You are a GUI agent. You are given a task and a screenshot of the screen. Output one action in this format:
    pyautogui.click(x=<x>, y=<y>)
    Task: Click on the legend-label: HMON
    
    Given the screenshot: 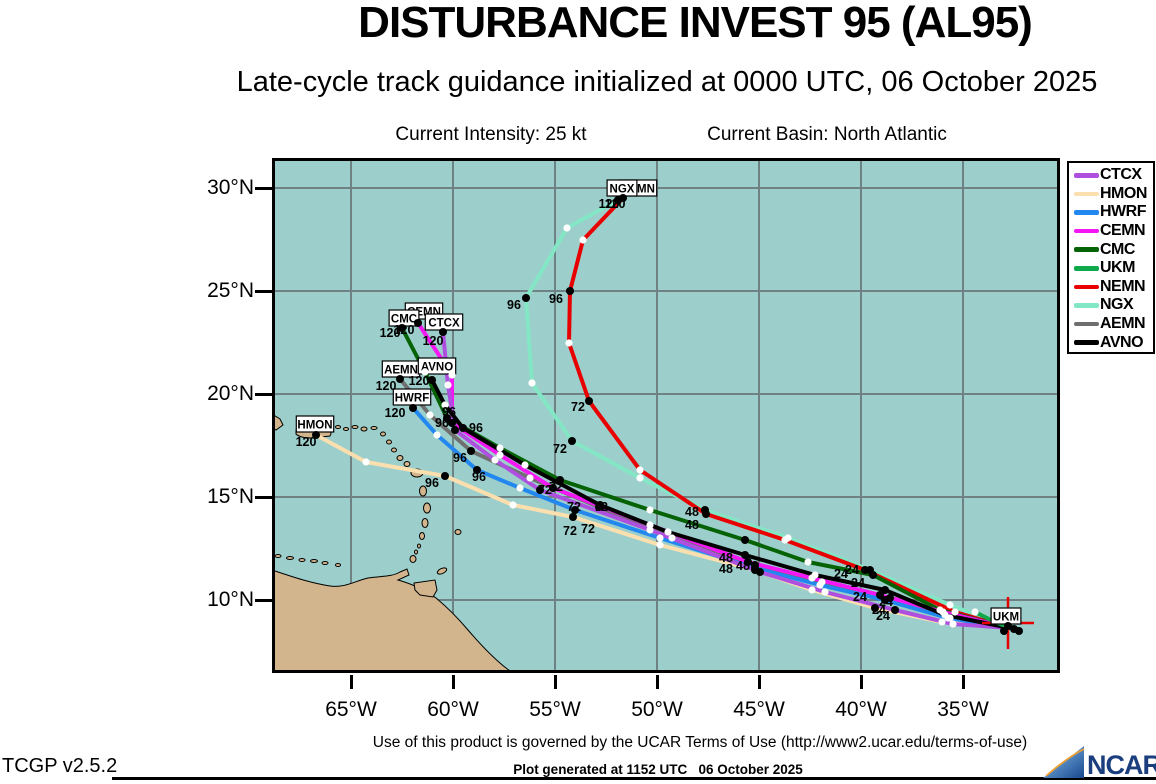 What is the action you would take?
    pyautogui.click(x=1123, y=193)
    